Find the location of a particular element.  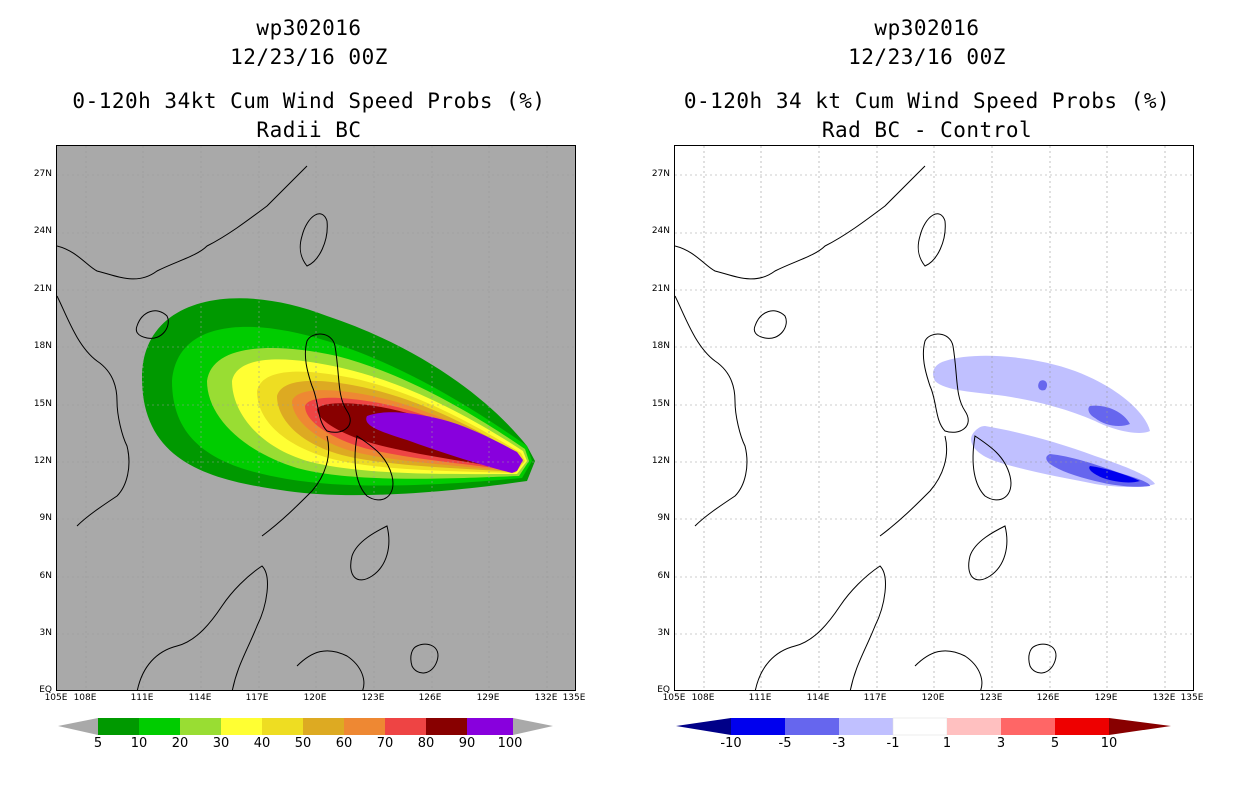

left-colorbar-svg is located at coordinates (305, 726).